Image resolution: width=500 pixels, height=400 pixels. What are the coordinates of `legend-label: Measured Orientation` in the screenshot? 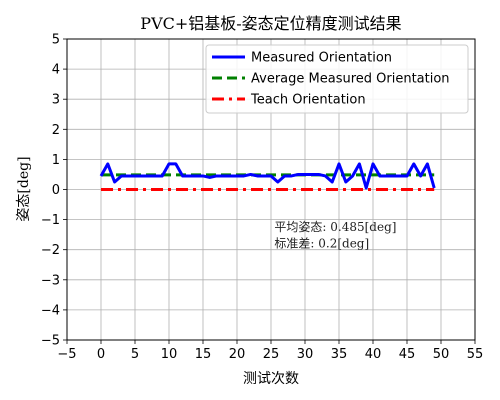 It's located at (321, 58).